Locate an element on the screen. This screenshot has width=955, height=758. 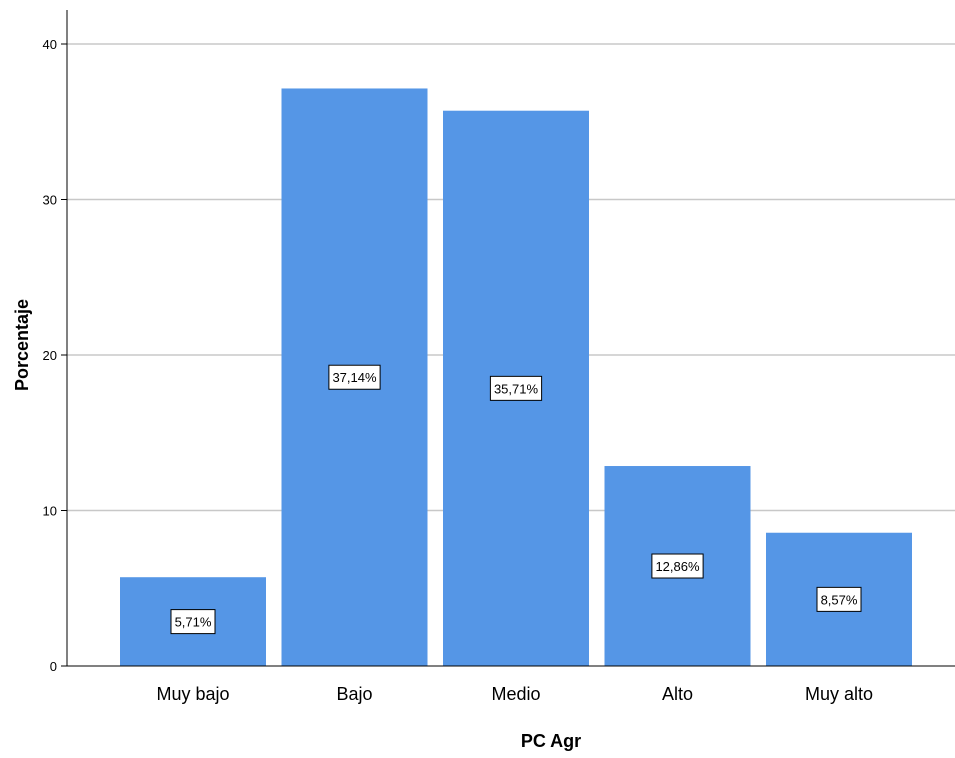
y-axis-title: Porcentaje is located at coordinates (22, 345).